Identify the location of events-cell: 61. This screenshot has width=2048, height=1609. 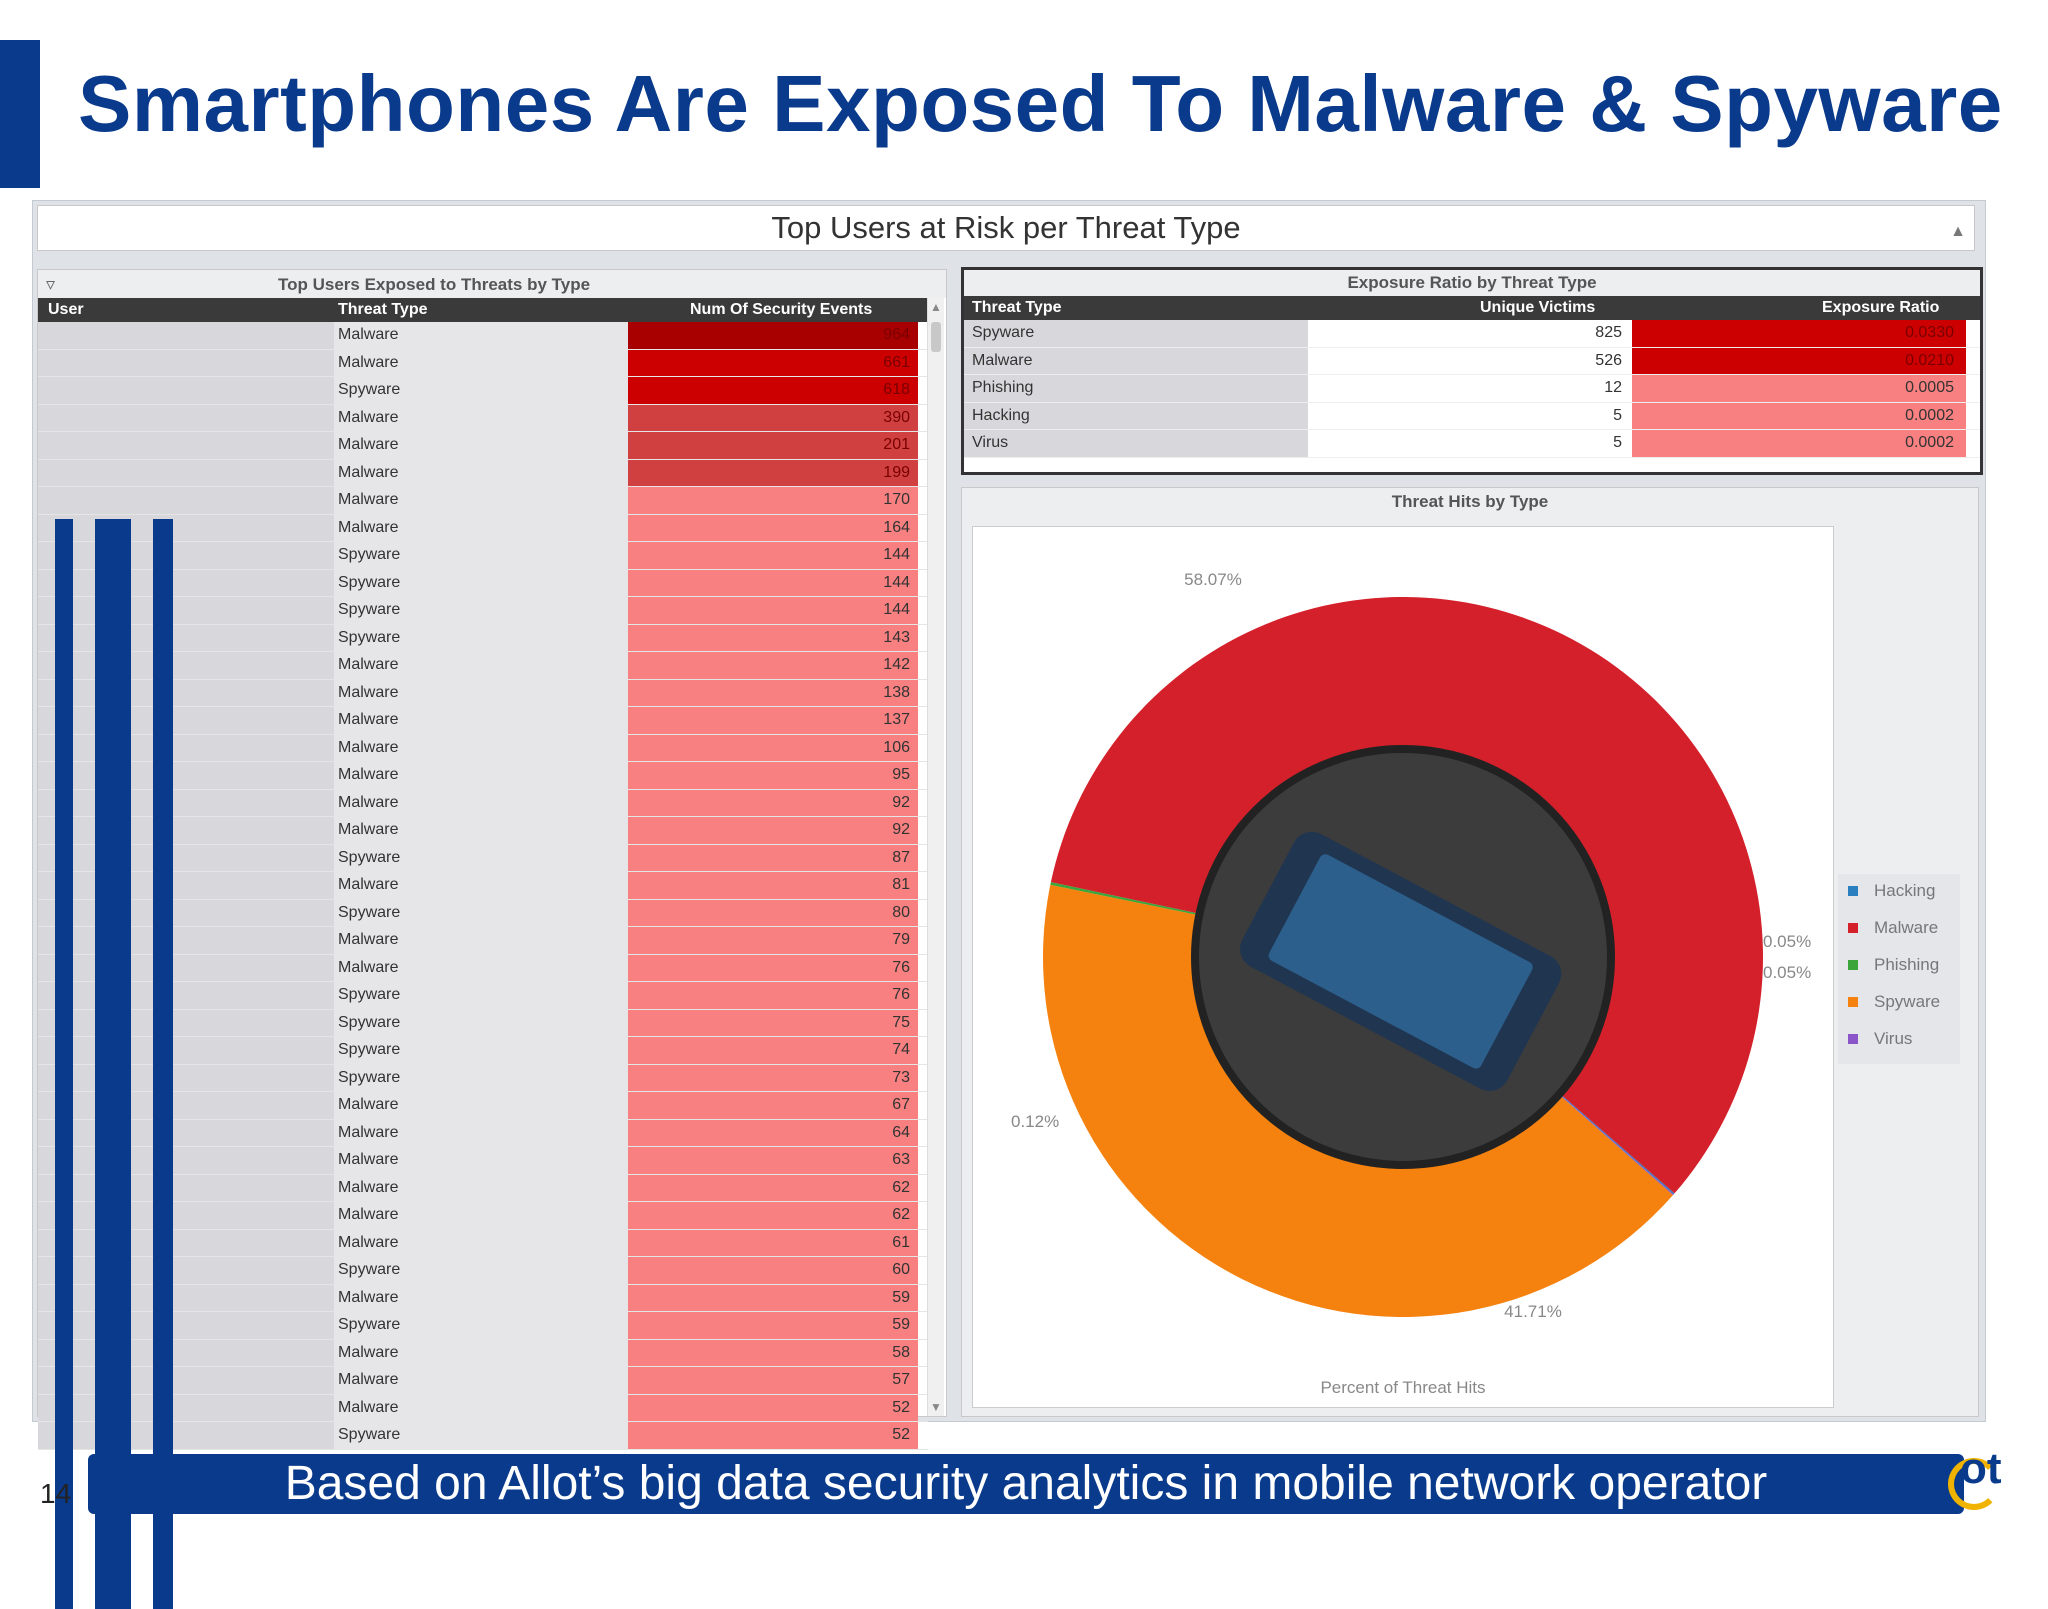
(773, 1242).